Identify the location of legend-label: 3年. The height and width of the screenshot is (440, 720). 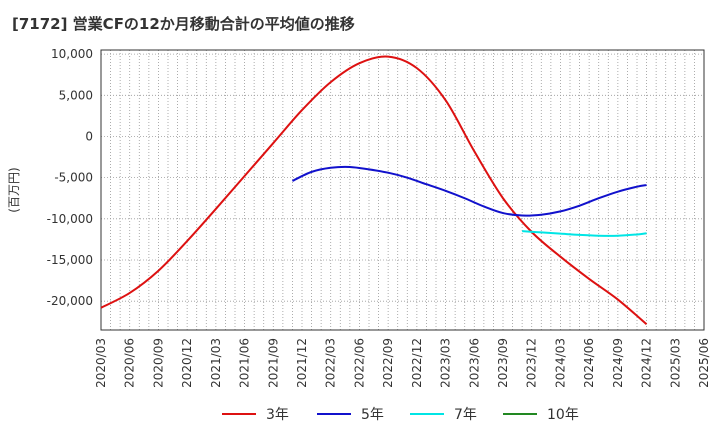
(277, 415).